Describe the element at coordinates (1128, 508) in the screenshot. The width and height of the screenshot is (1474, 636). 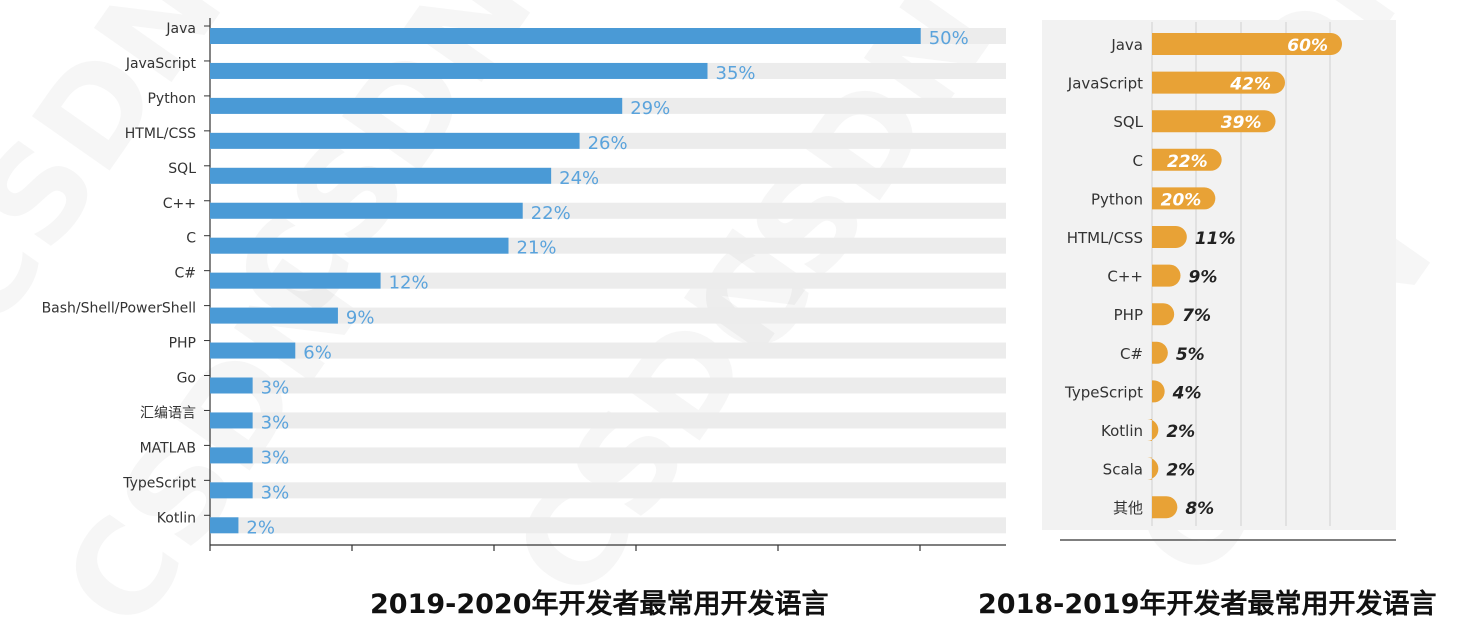
I see `right-category-label-other-12: 其他` at that location.